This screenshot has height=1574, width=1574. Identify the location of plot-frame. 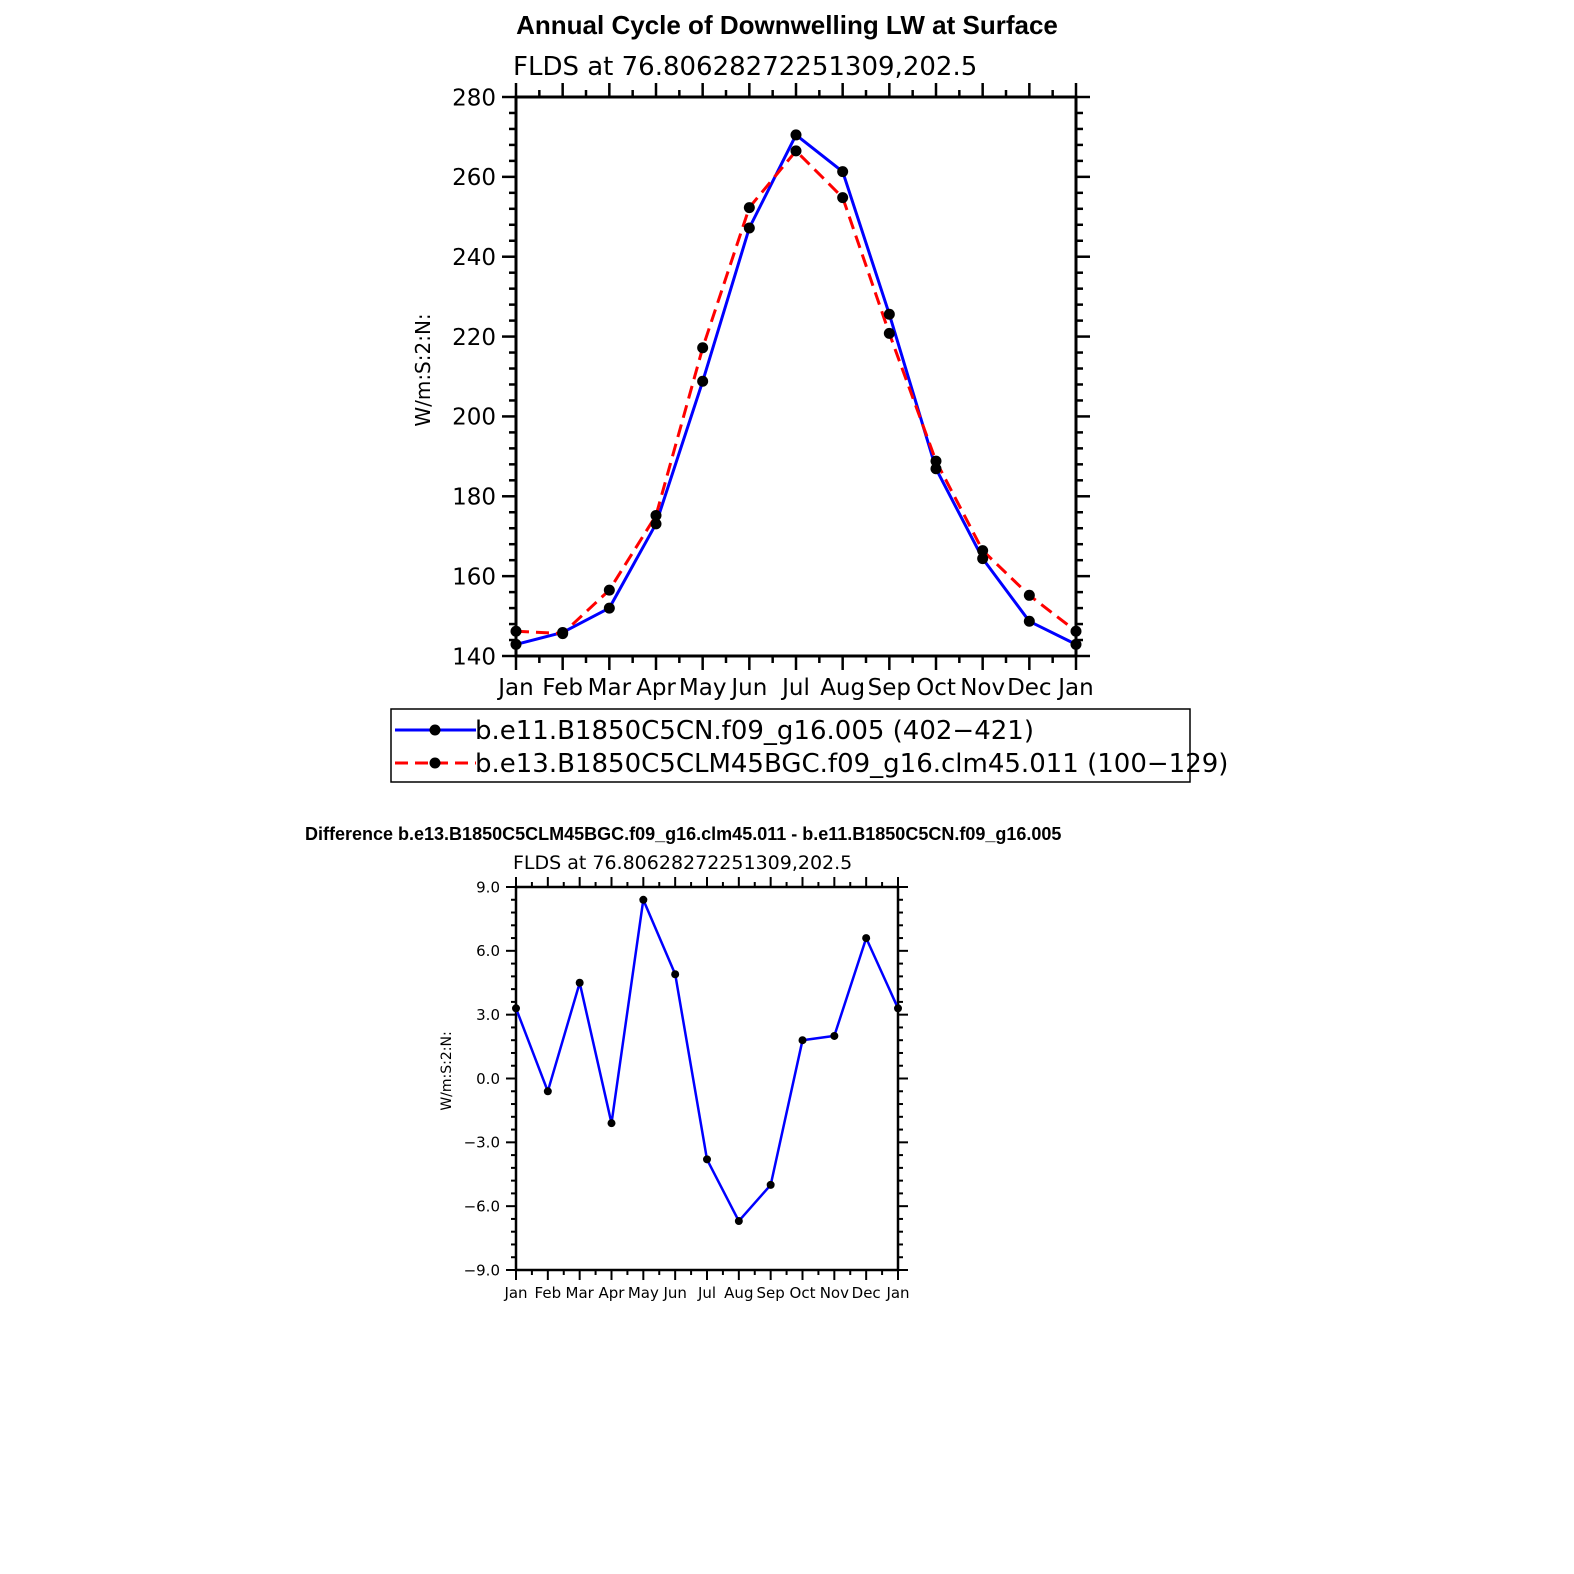
(707, 1078).